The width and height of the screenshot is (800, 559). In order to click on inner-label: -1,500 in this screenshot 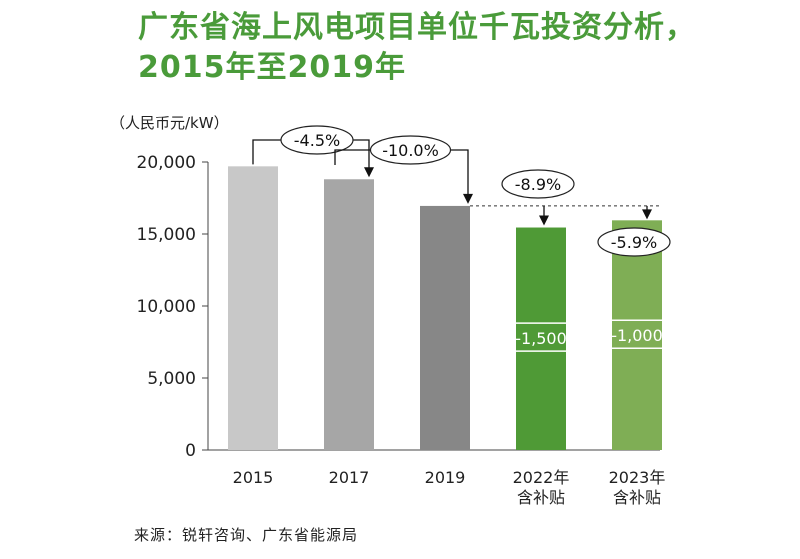, I will do `click(541, 338)`.